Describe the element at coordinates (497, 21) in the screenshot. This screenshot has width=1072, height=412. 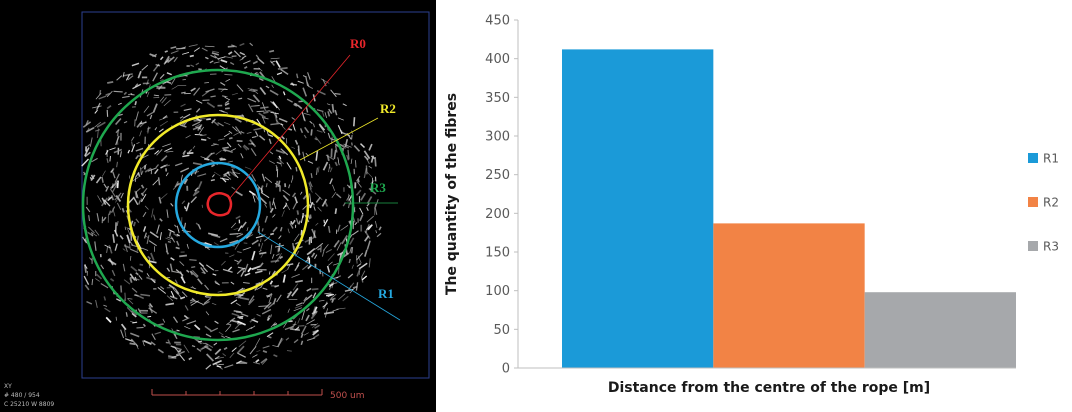
I see `y-tick-label: 450` at that location.